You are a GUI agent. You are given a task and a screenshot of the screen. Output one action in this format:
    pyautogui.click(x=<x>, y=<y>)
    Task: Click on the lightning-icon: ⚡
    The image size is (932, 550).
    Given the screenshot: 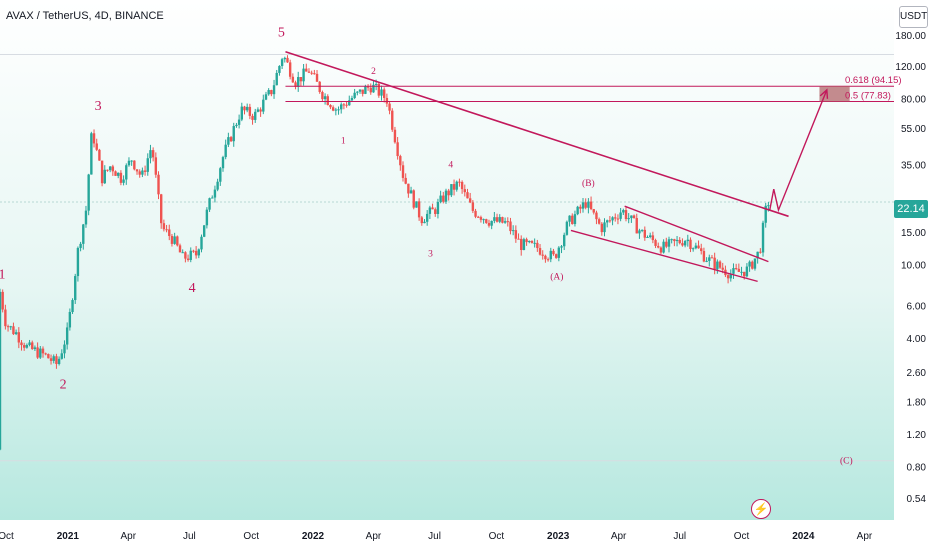 What is the action you would take?
    pyautogui.click(x=761, y=509)
    